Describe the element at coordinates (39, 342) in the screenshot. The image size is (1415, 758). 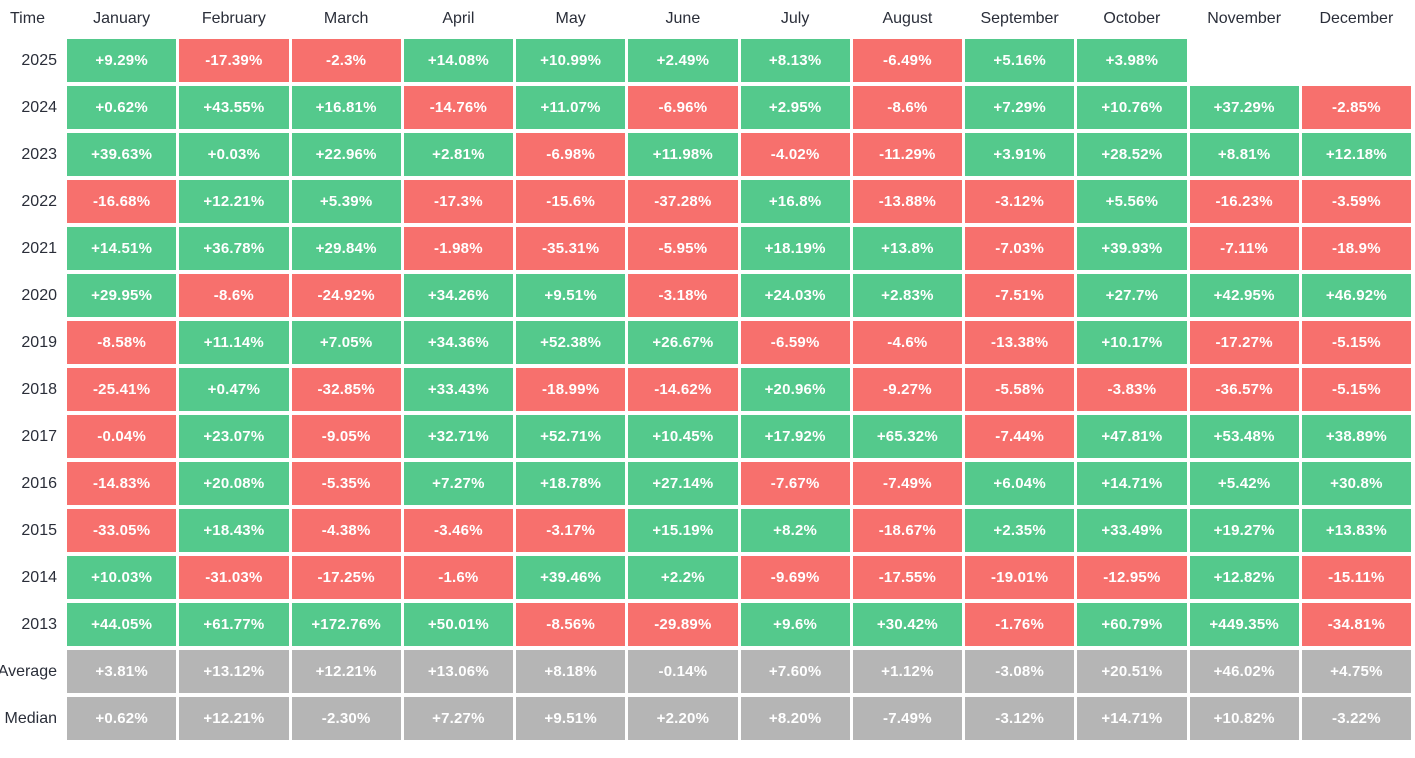
I see `row-label: 2019` at that location.